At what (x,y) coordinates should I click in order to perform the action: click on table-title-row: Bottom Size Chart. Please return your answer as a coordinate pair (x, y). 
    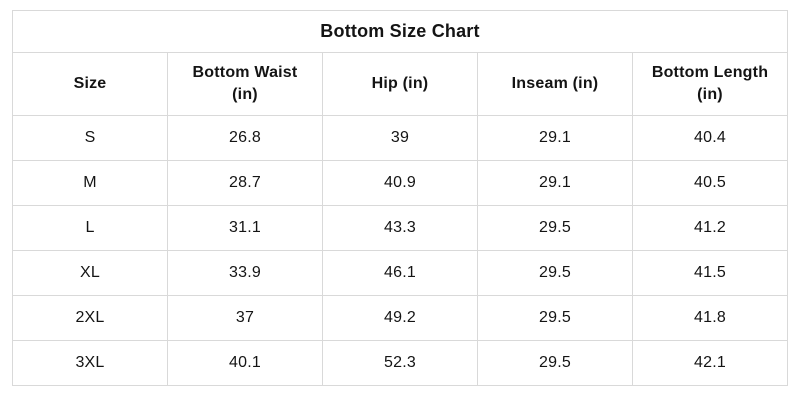
    Looking at the image, I should click on (400, 31).